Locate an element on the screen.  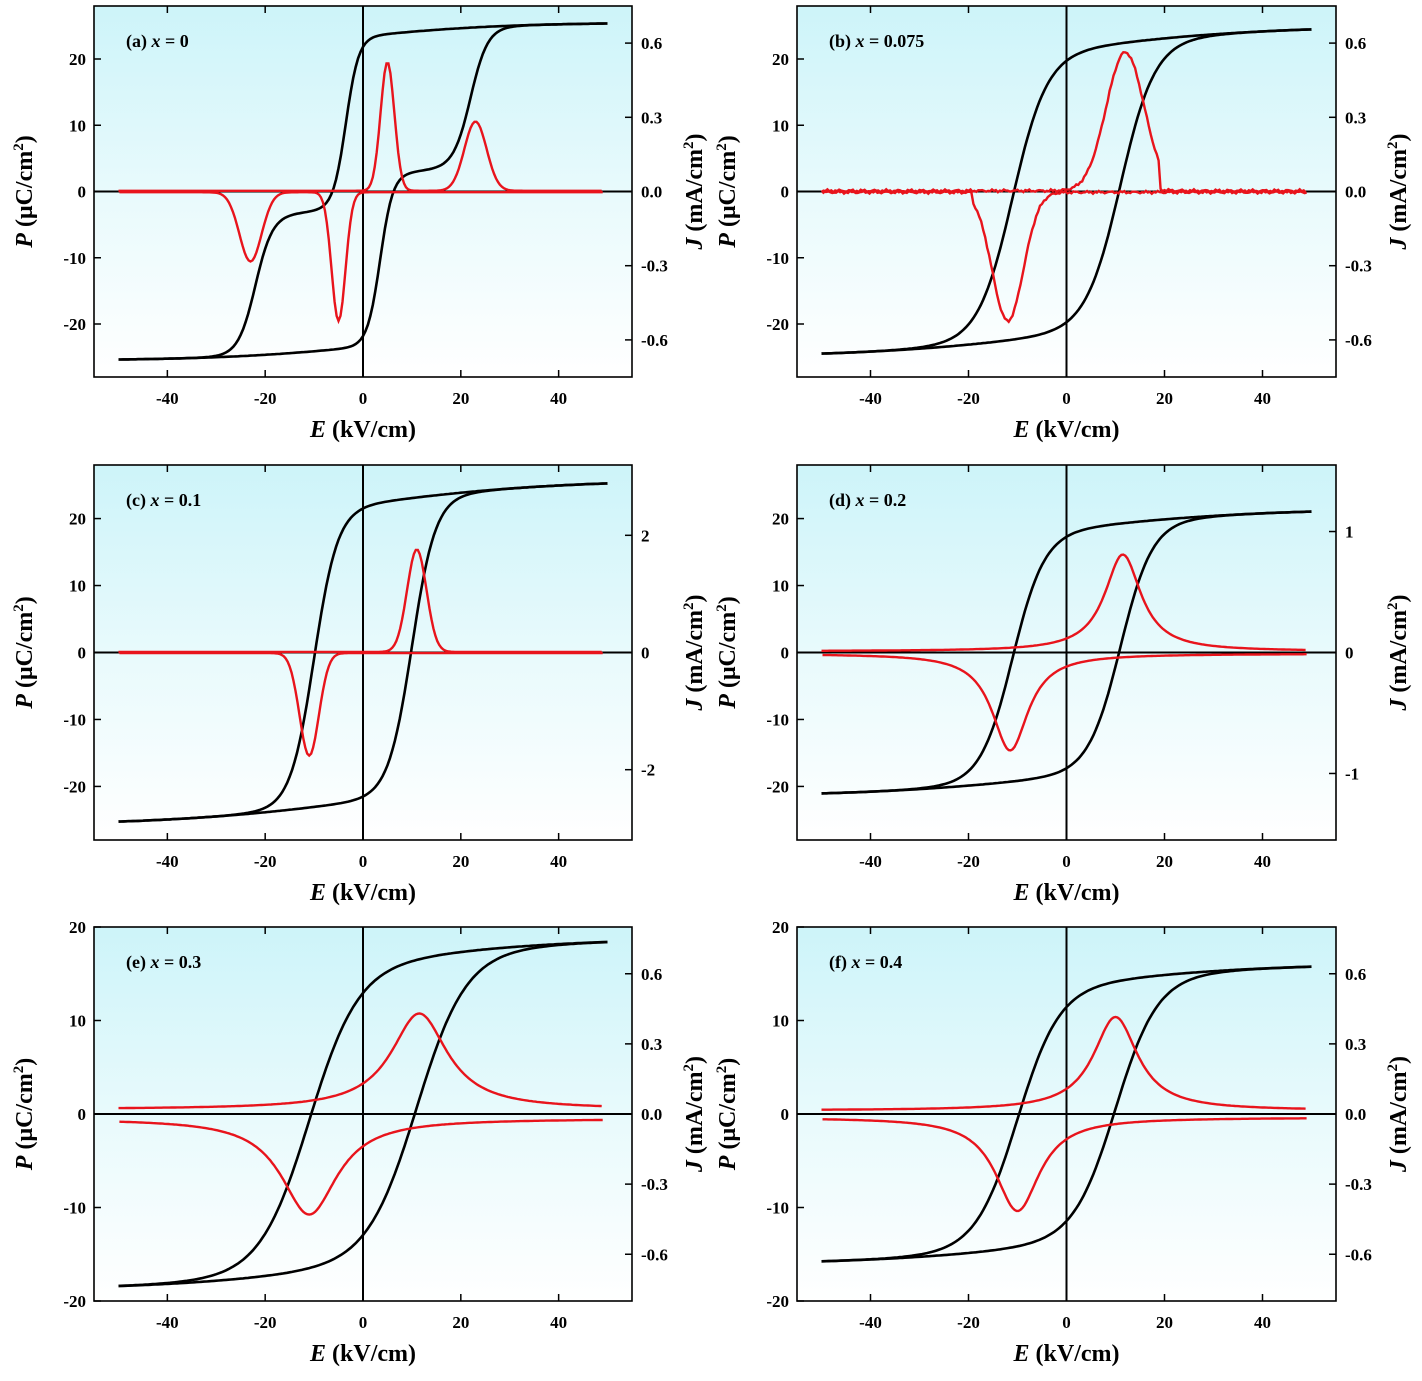
y2-tick-label: 0 is located at coordinates (645, 653).